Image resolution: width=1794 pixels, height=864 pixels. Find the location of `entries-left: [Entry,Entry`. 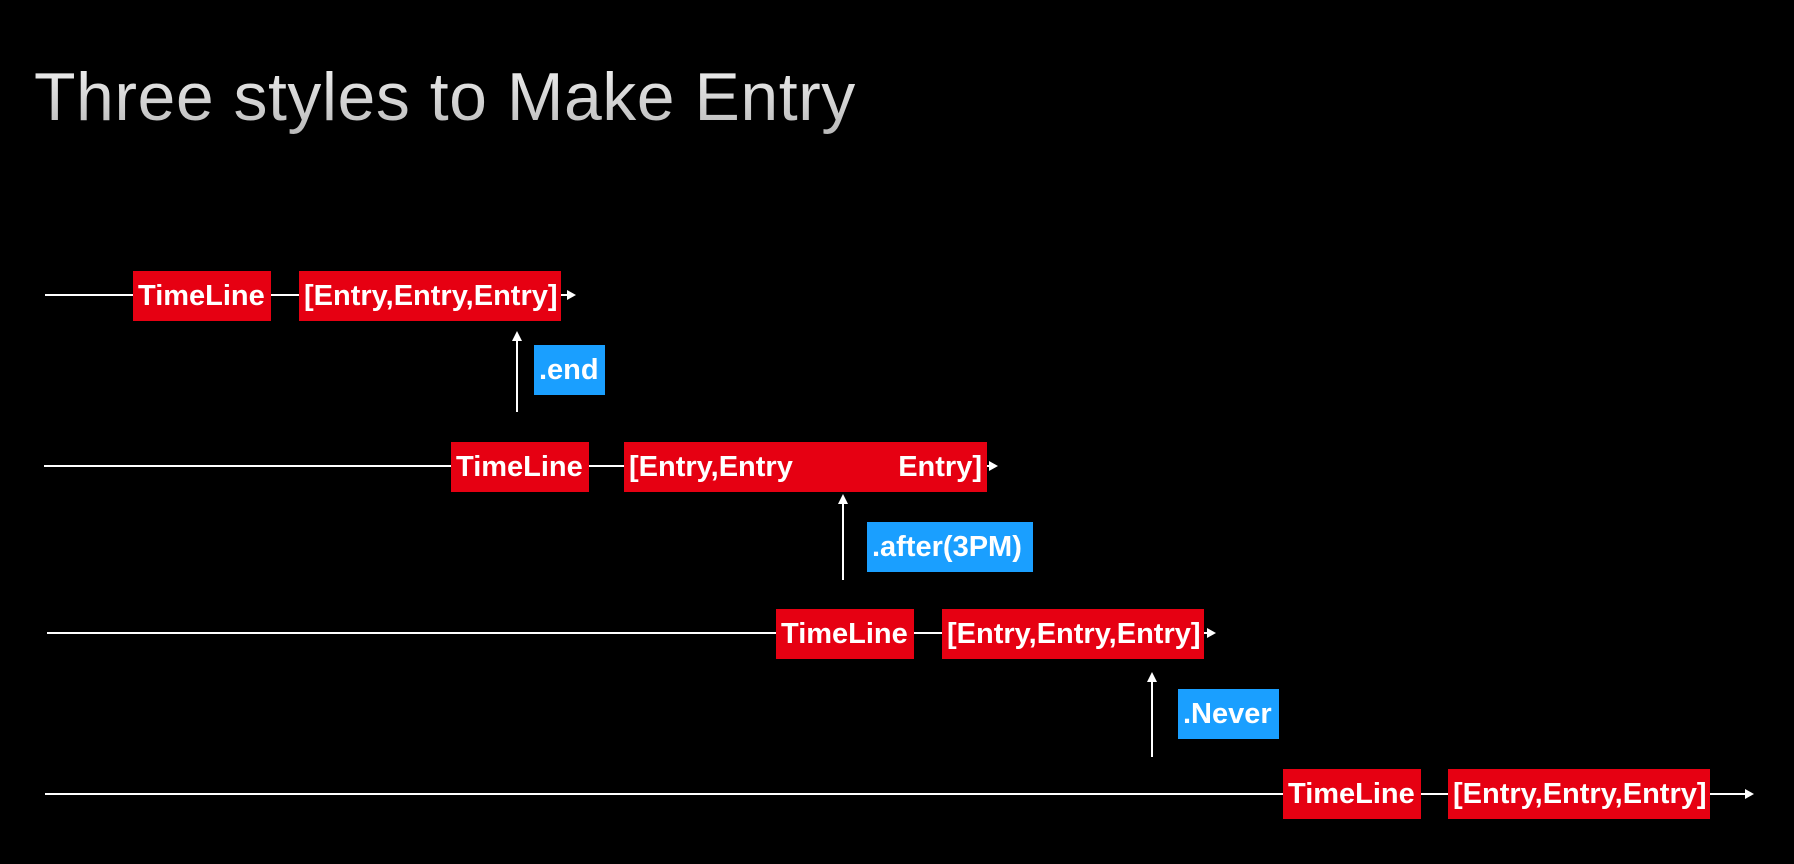

entries-left: [Entry,Entry is located at coordinates (711, 467).